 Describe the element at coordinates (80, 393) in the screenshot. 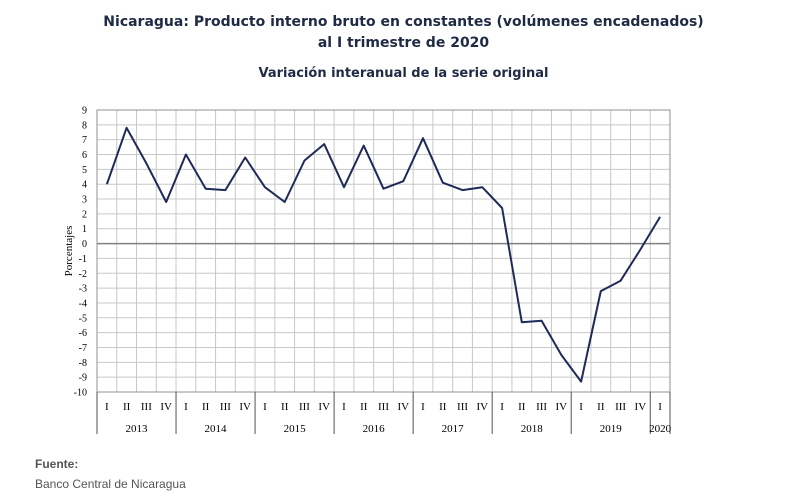

I see `y-tick-label: -10` at that location.